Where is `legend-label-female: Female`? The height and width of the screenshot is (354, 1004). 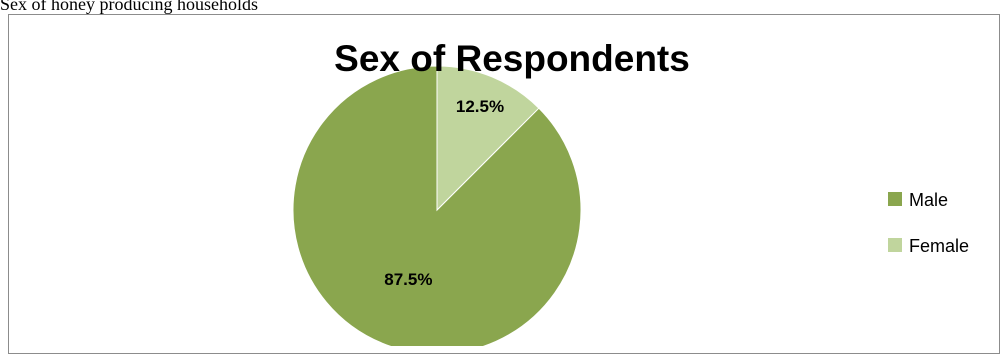
legend-label-female: Female is located at coordinates (939, 246).